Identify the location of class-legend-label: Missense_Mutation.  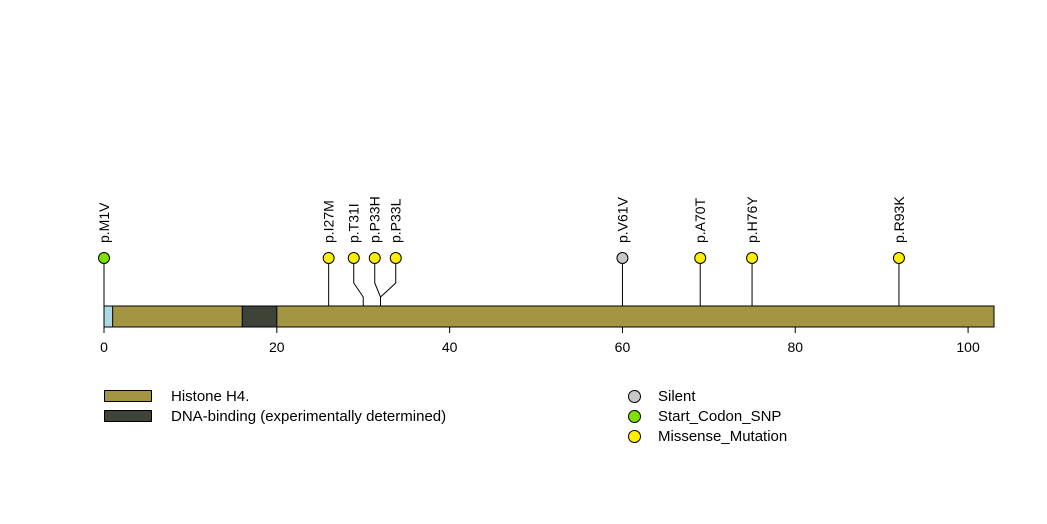
(723, 436).